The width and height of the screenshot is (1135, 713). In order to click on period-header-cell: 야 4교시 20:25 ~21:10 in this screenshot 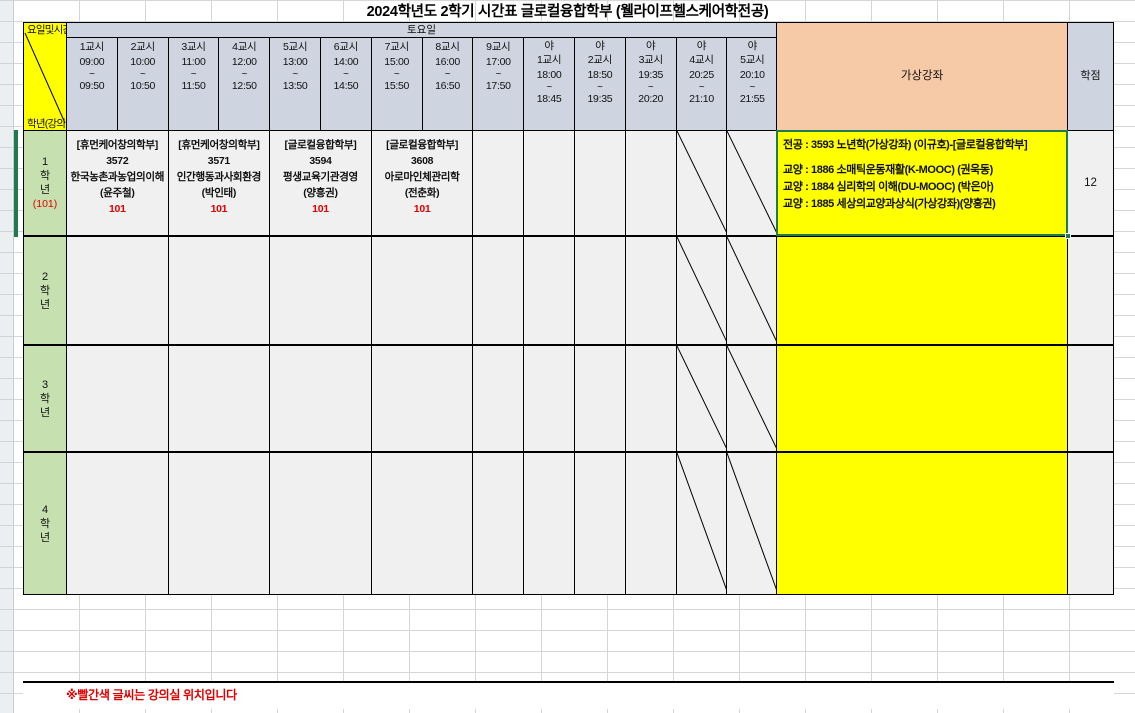, I will do `click(701, 84)`.